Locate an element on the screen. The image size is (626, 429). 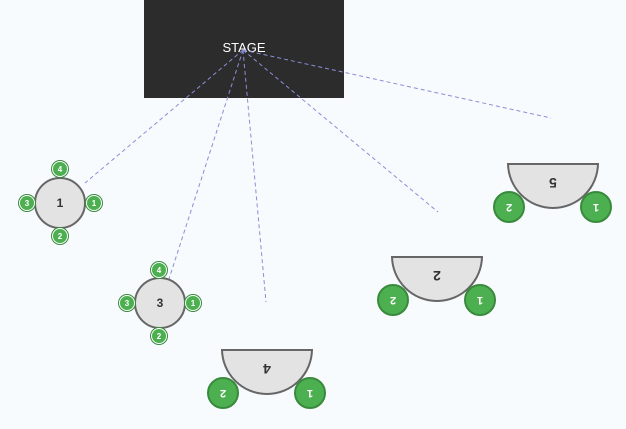
table-label: 4 is located at coordinates (267, 369).